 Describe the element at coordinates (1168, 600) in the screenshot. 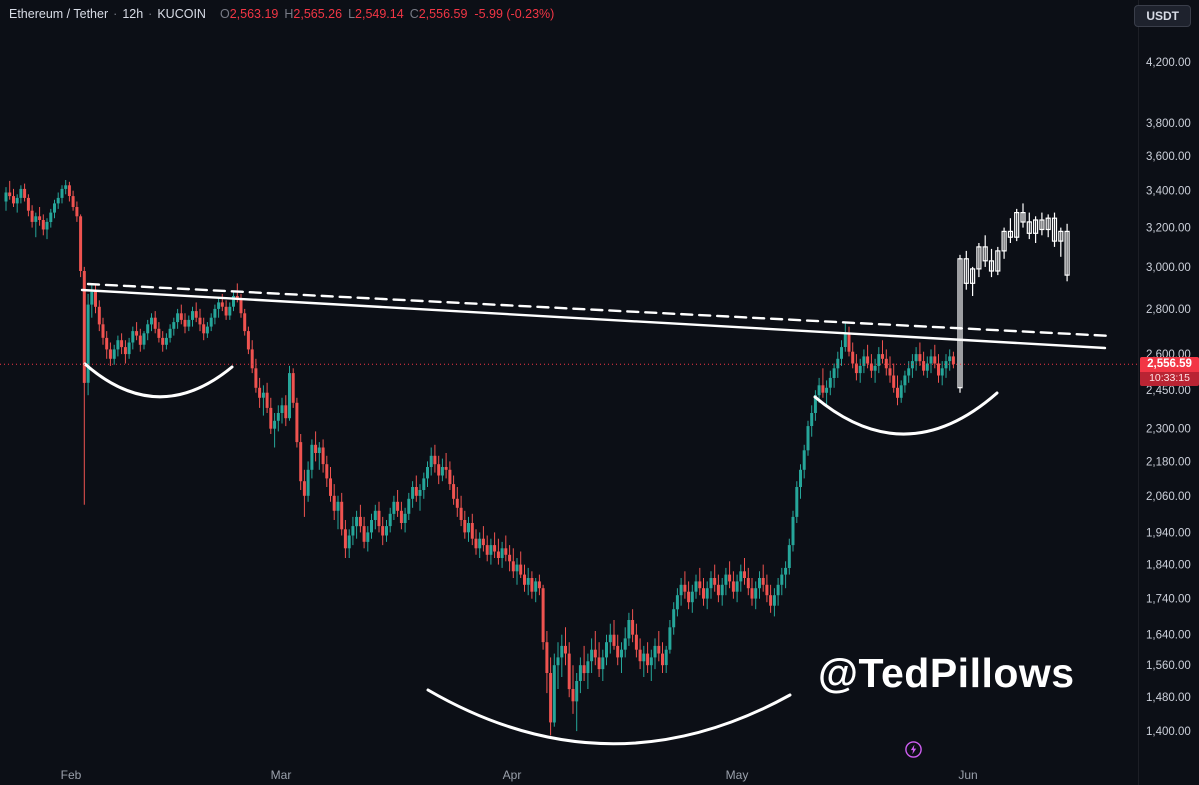

I see `price-tick-label: 1,740.00` at that location.